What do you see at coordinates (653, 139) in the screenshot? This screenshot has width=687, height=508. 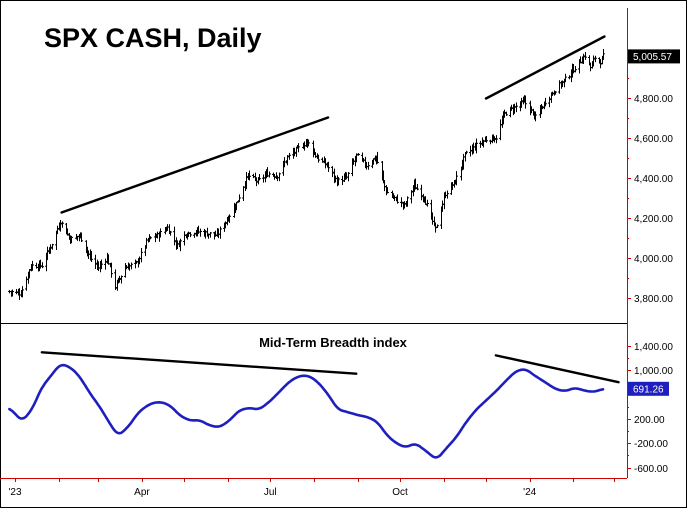 I see `price-y-tick-label: 4,600.00` at bounding box center [653, 139].